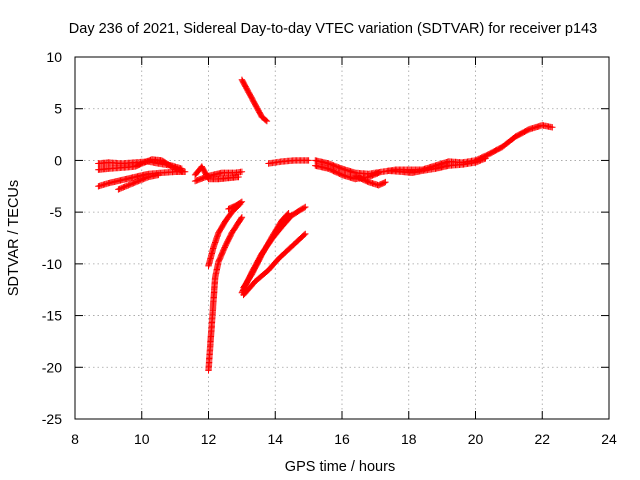 The image size is (640, 480). Describe the element at coordinates (209, 439) in the screenshot. I see `x-tick-label: 12` at that location.